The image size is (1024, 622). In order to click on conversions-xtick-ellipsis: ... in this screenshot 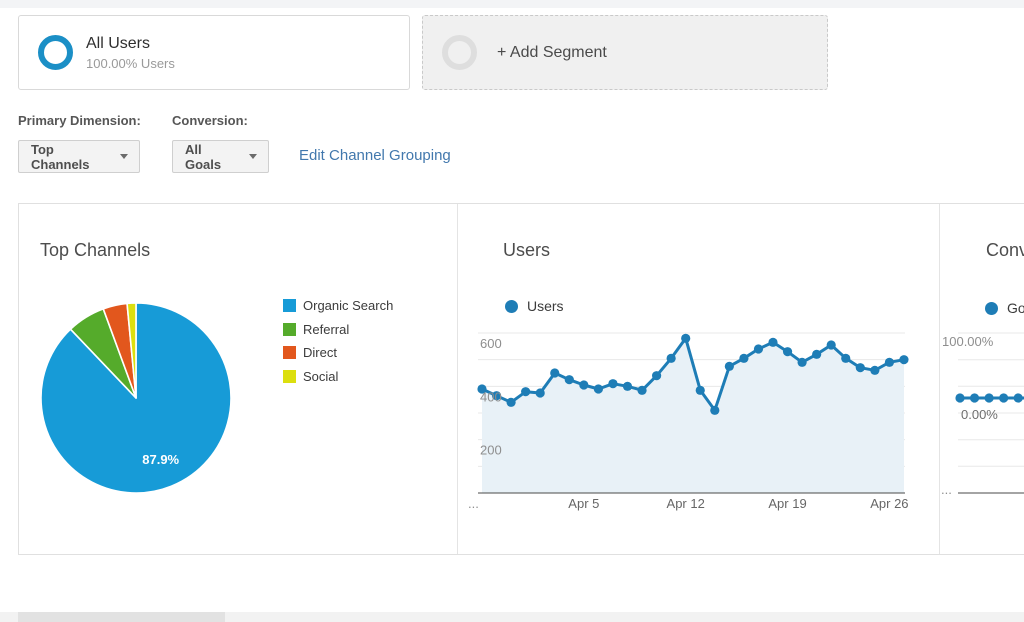, I will do `click(946, 489)`.